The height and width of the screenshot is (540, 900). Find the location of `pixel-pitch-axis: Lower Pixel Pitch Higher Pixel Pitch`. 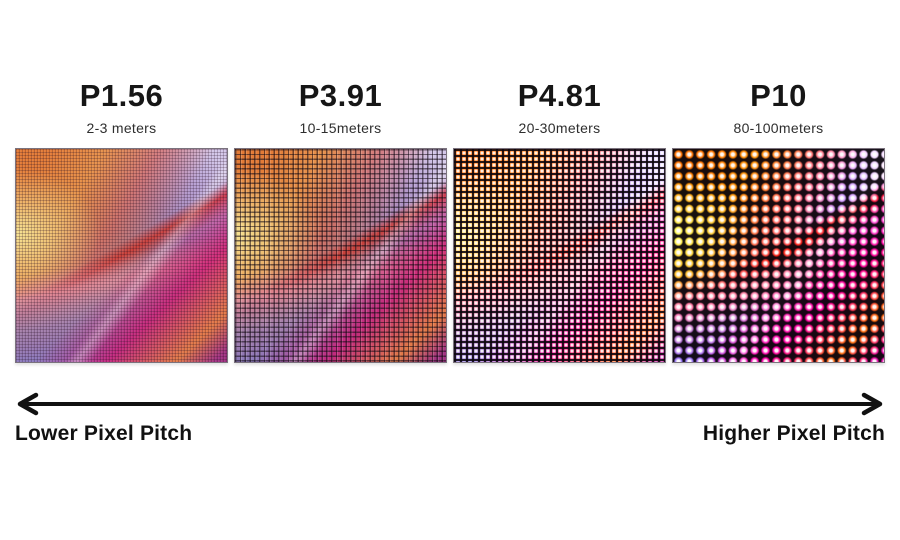

pixel-pitch-axis: Lower Pixel Pitch Higher Pixel Pitch is located at coordinates (450, 418).